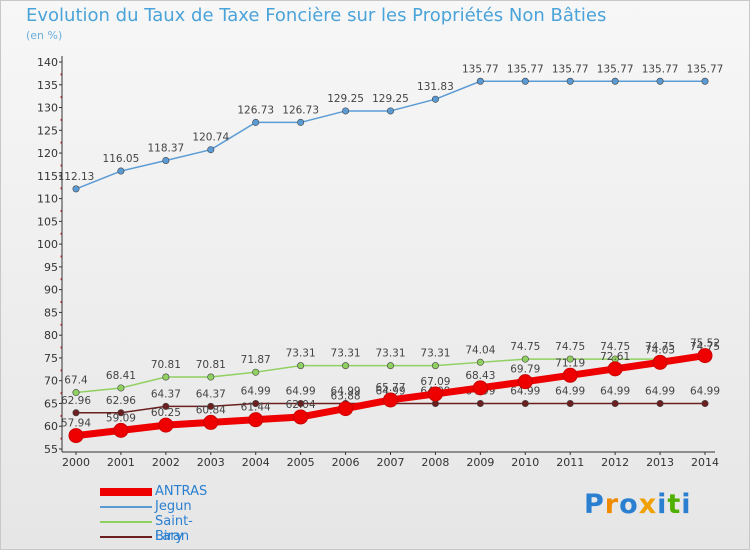 Image resolution: width=750 pixels, height=550 pixels. What do you see at coordinates (435, 382) in the screenshot?
I see `data-label-antras: 67.09` at bounding box center [435, 382].